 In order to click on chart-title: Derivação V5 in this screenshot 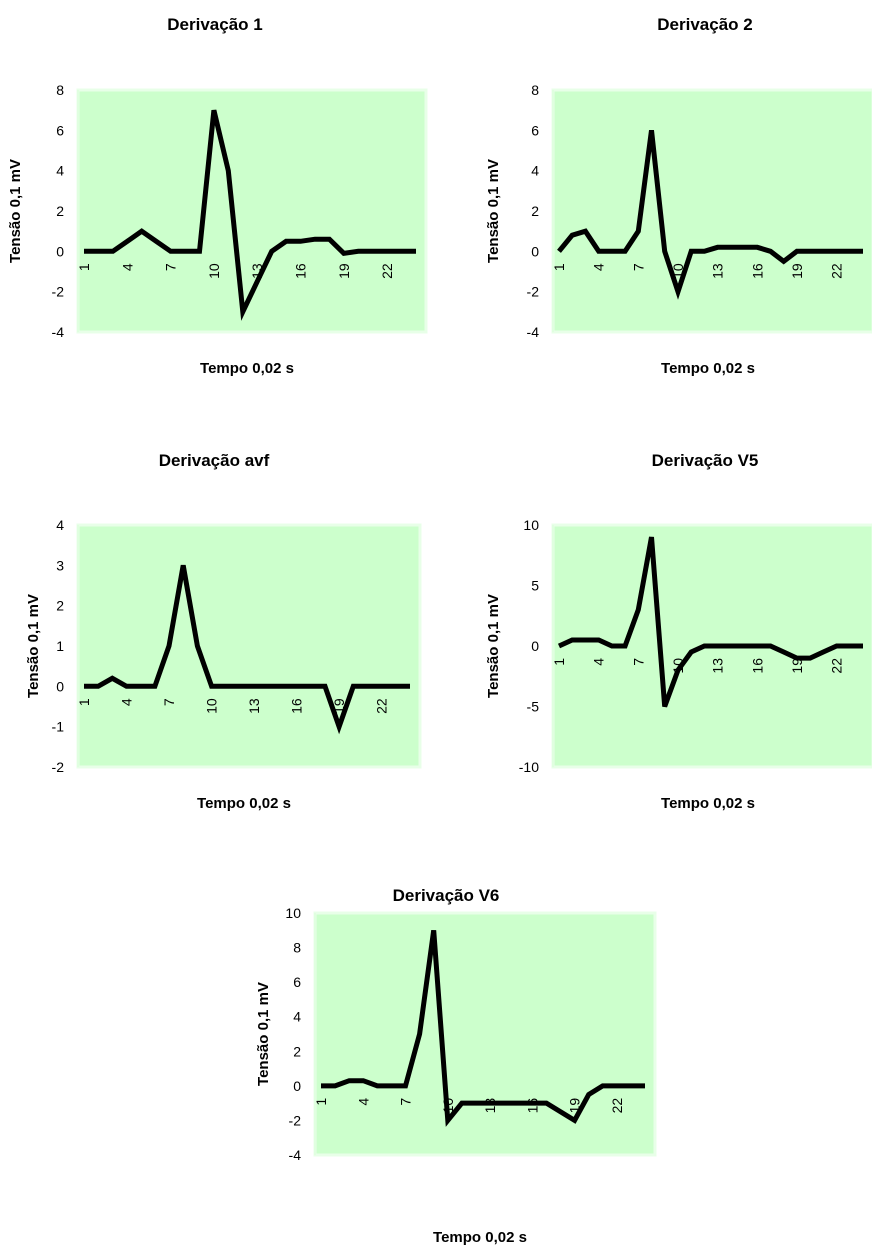, I will do `click(705, 460)`.